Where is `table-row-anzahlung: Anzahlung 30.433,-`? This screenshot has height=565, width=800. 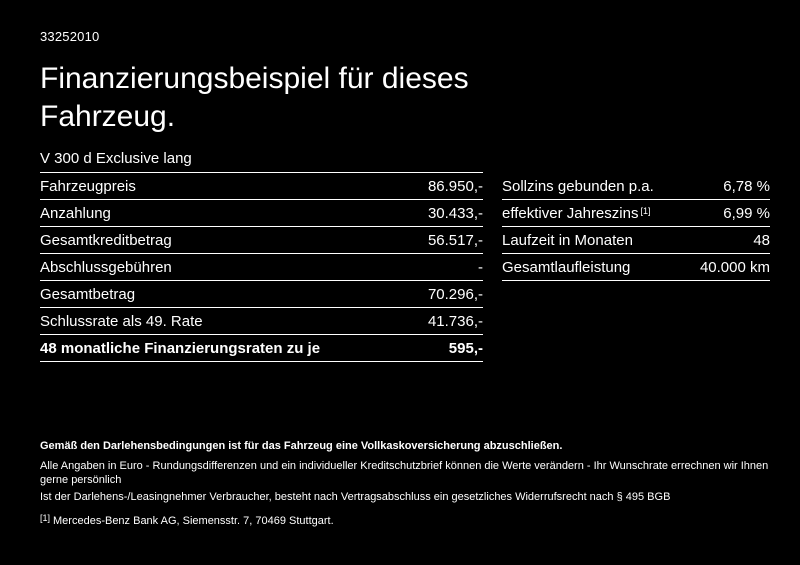 table-row-anzahlung: Anzahlung 30.433,- is located at coordinates (261, 213).